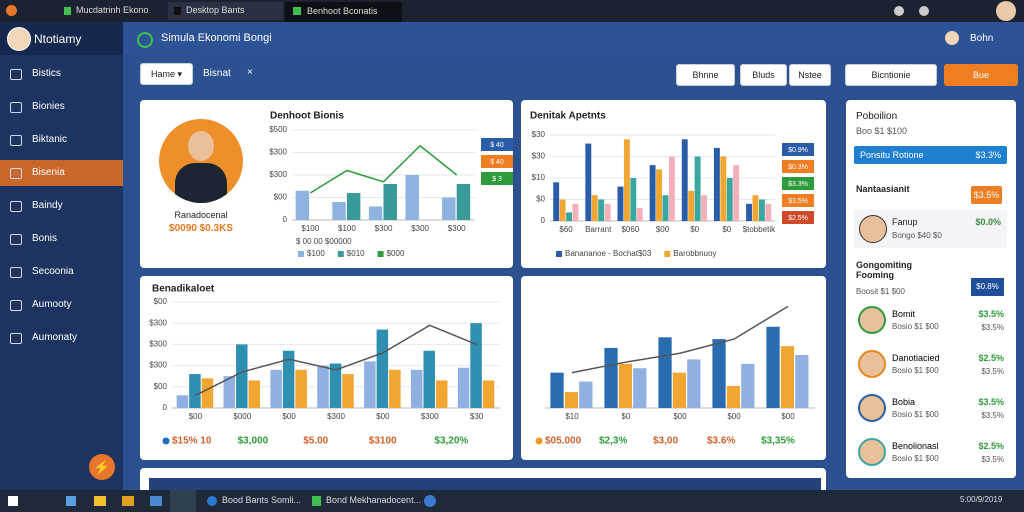 This screenshot has height=512, width=1024. What do you see at coordinates (566, 229) in the screenshot?
I see `x-tick-label: $60` at bounding box center [566, 229].